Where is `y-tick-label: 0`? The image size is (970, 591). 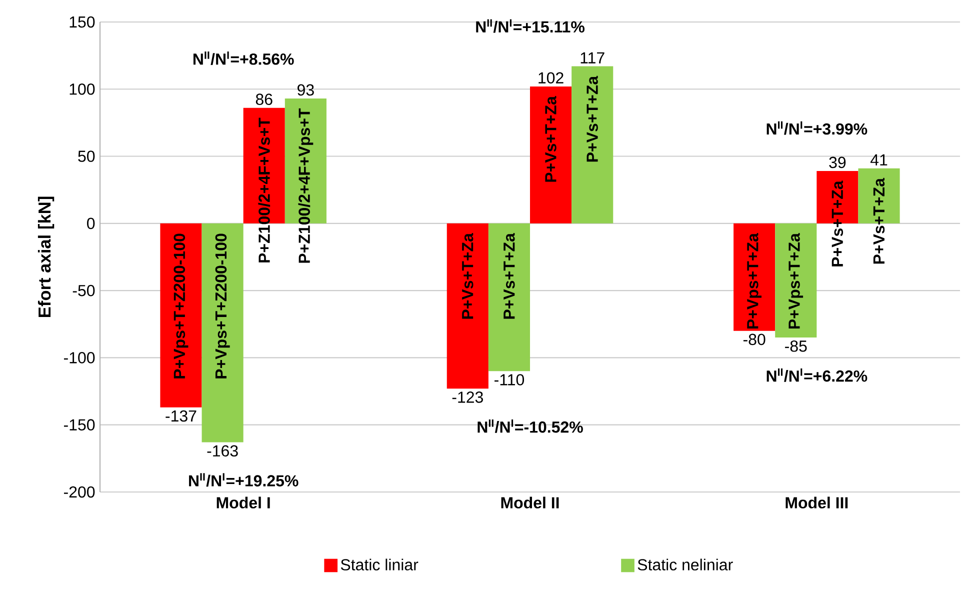 y-tick-label: 0 is located at coordinates (91, 224).